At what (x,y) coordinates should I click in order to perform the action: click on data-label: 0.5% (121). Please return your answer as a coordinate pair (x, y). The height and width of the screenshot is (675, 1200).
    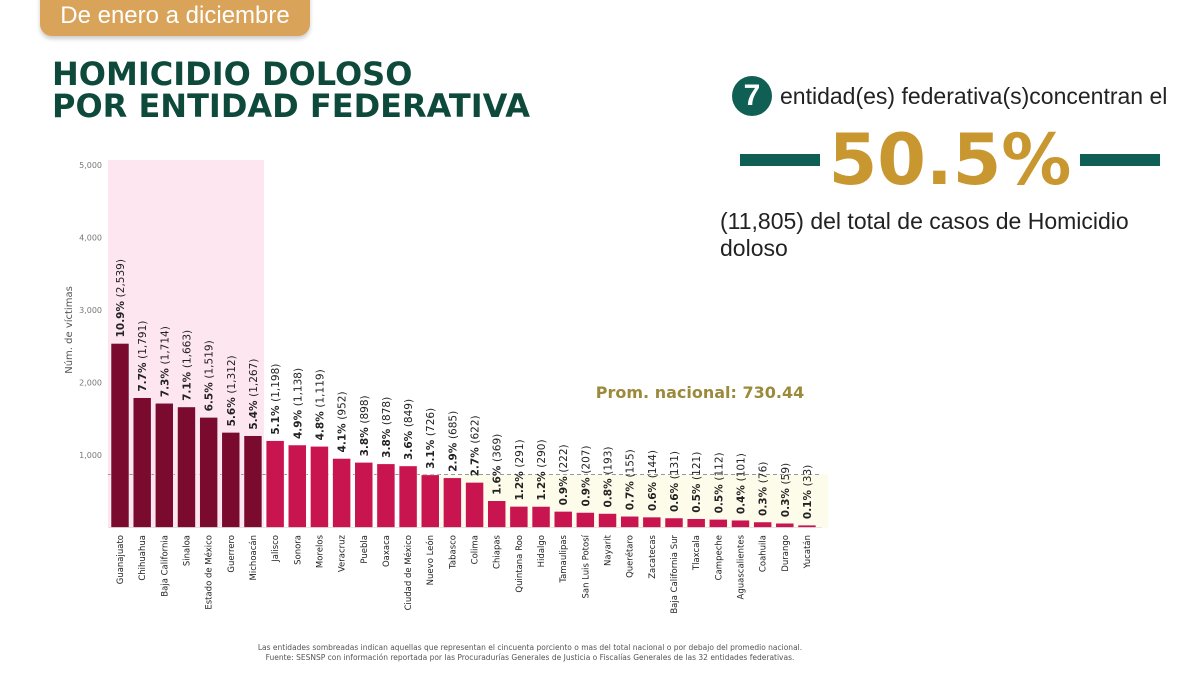
    Looking at the image, I should click on (697, 482).